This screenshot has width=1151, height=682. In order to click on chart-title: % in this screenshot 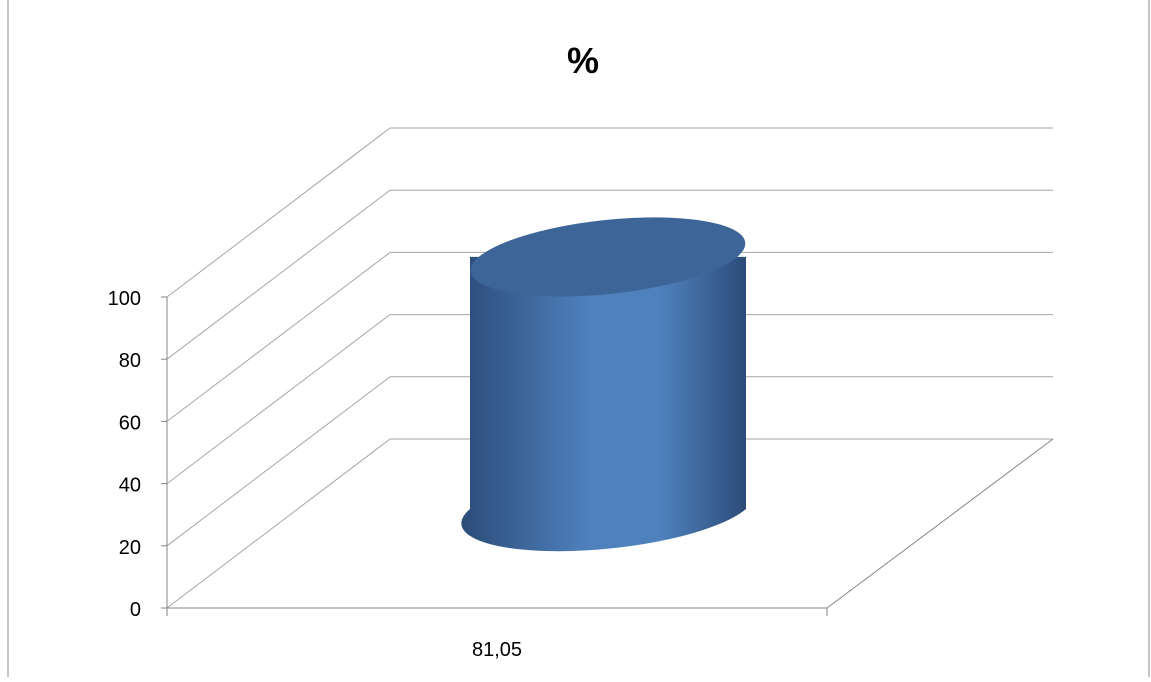, I will do `click(583, 60)`.